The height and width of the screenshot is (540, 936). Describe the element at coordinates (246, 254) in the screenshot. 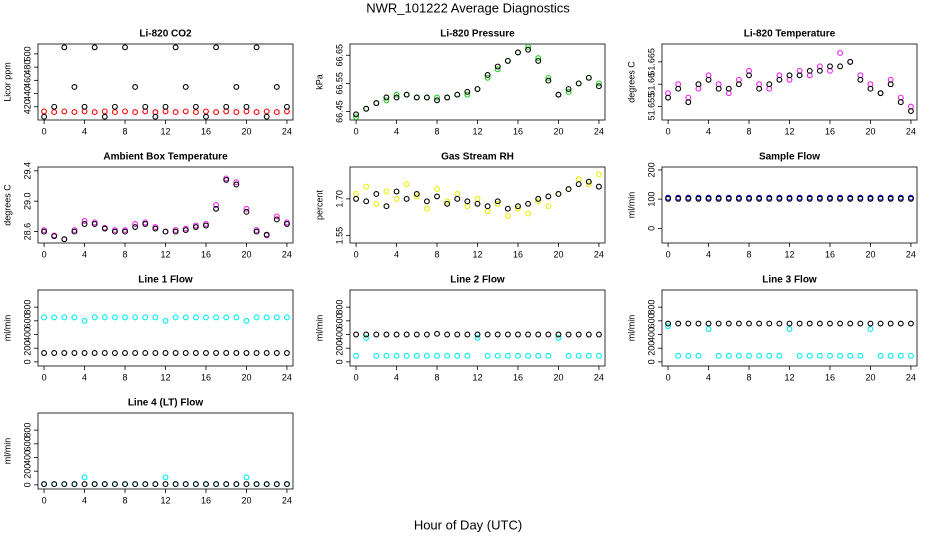

I see `x-tick-label: 20` at that location.